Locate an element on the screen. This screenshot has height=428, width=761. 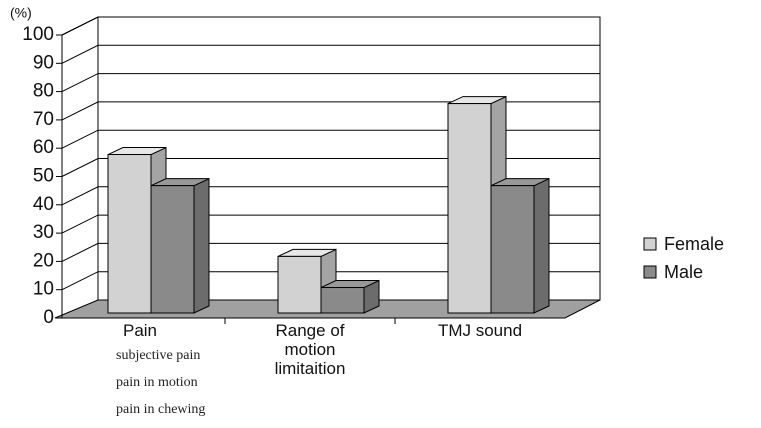
y-tick-label: 30 is located at coordinates (43, 232).